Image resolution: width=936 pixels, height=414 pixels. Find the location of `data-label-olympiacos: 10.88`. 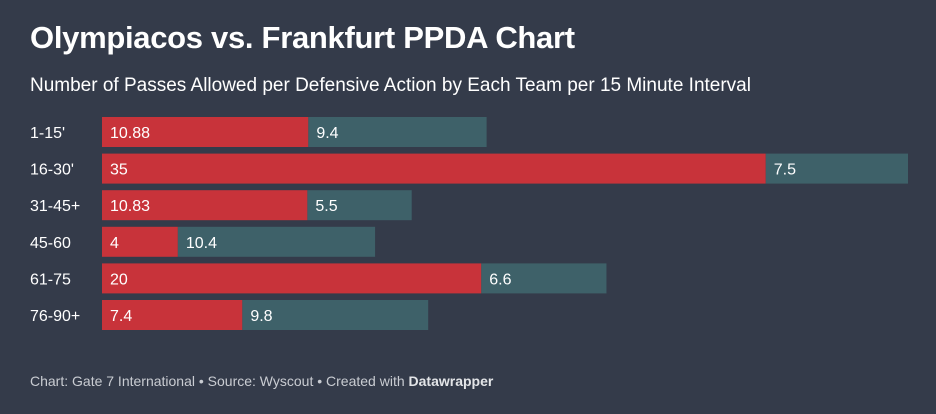

data-label-olympiacos: 10.88 is located at coordinates (130, 133).